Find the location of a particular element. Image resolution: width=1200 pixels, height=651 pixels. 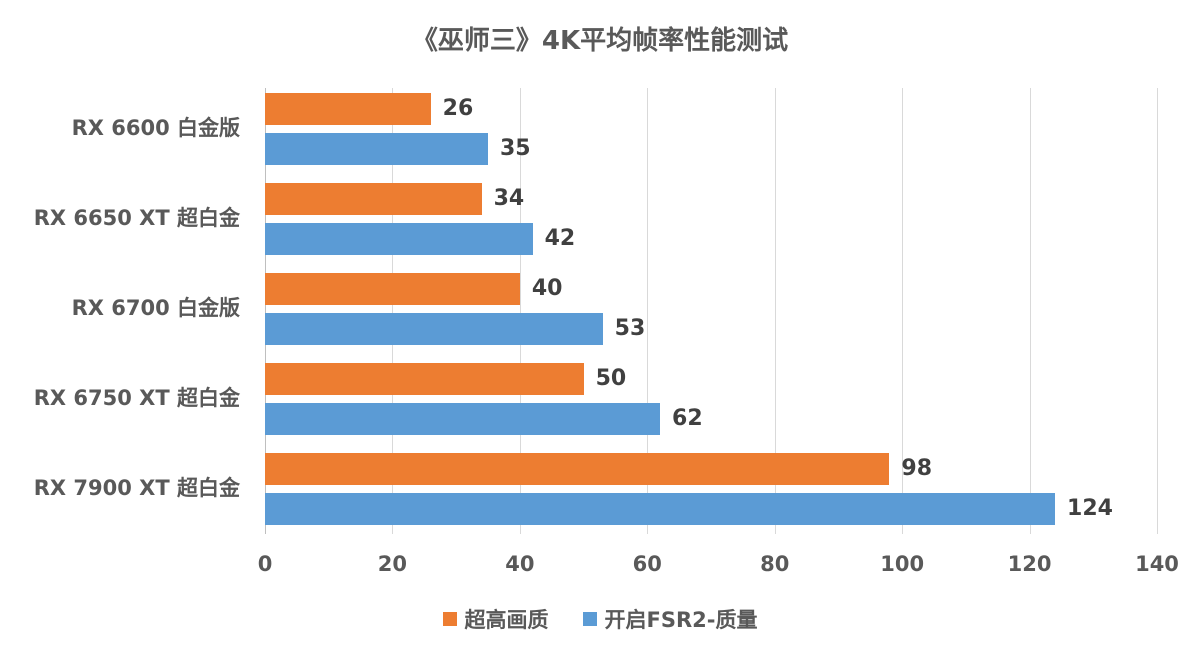

category-label: RX 6750 XT 超白金 is located at coordinates (136, 398).